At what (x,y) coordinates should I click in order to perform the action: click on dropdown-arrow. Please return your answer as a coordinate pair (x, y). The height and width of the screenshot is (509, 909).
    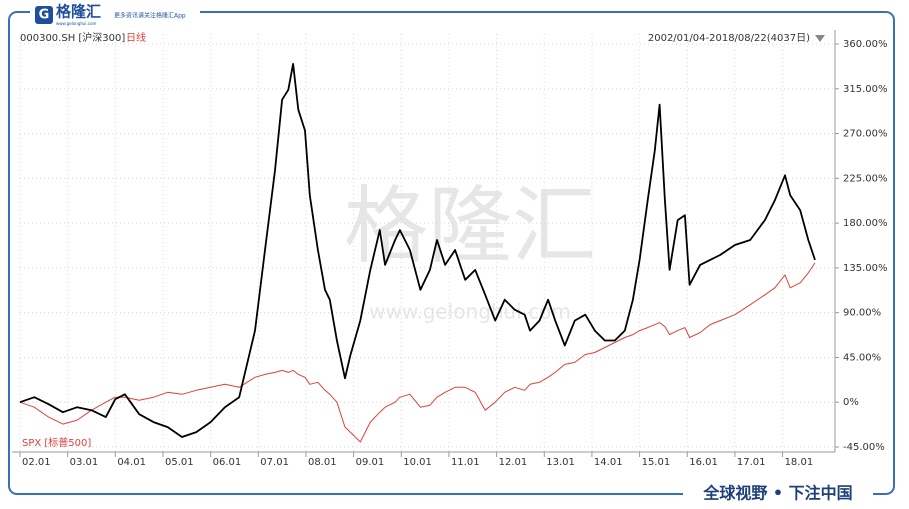
    Looking at the image, I should click on (820, 38).